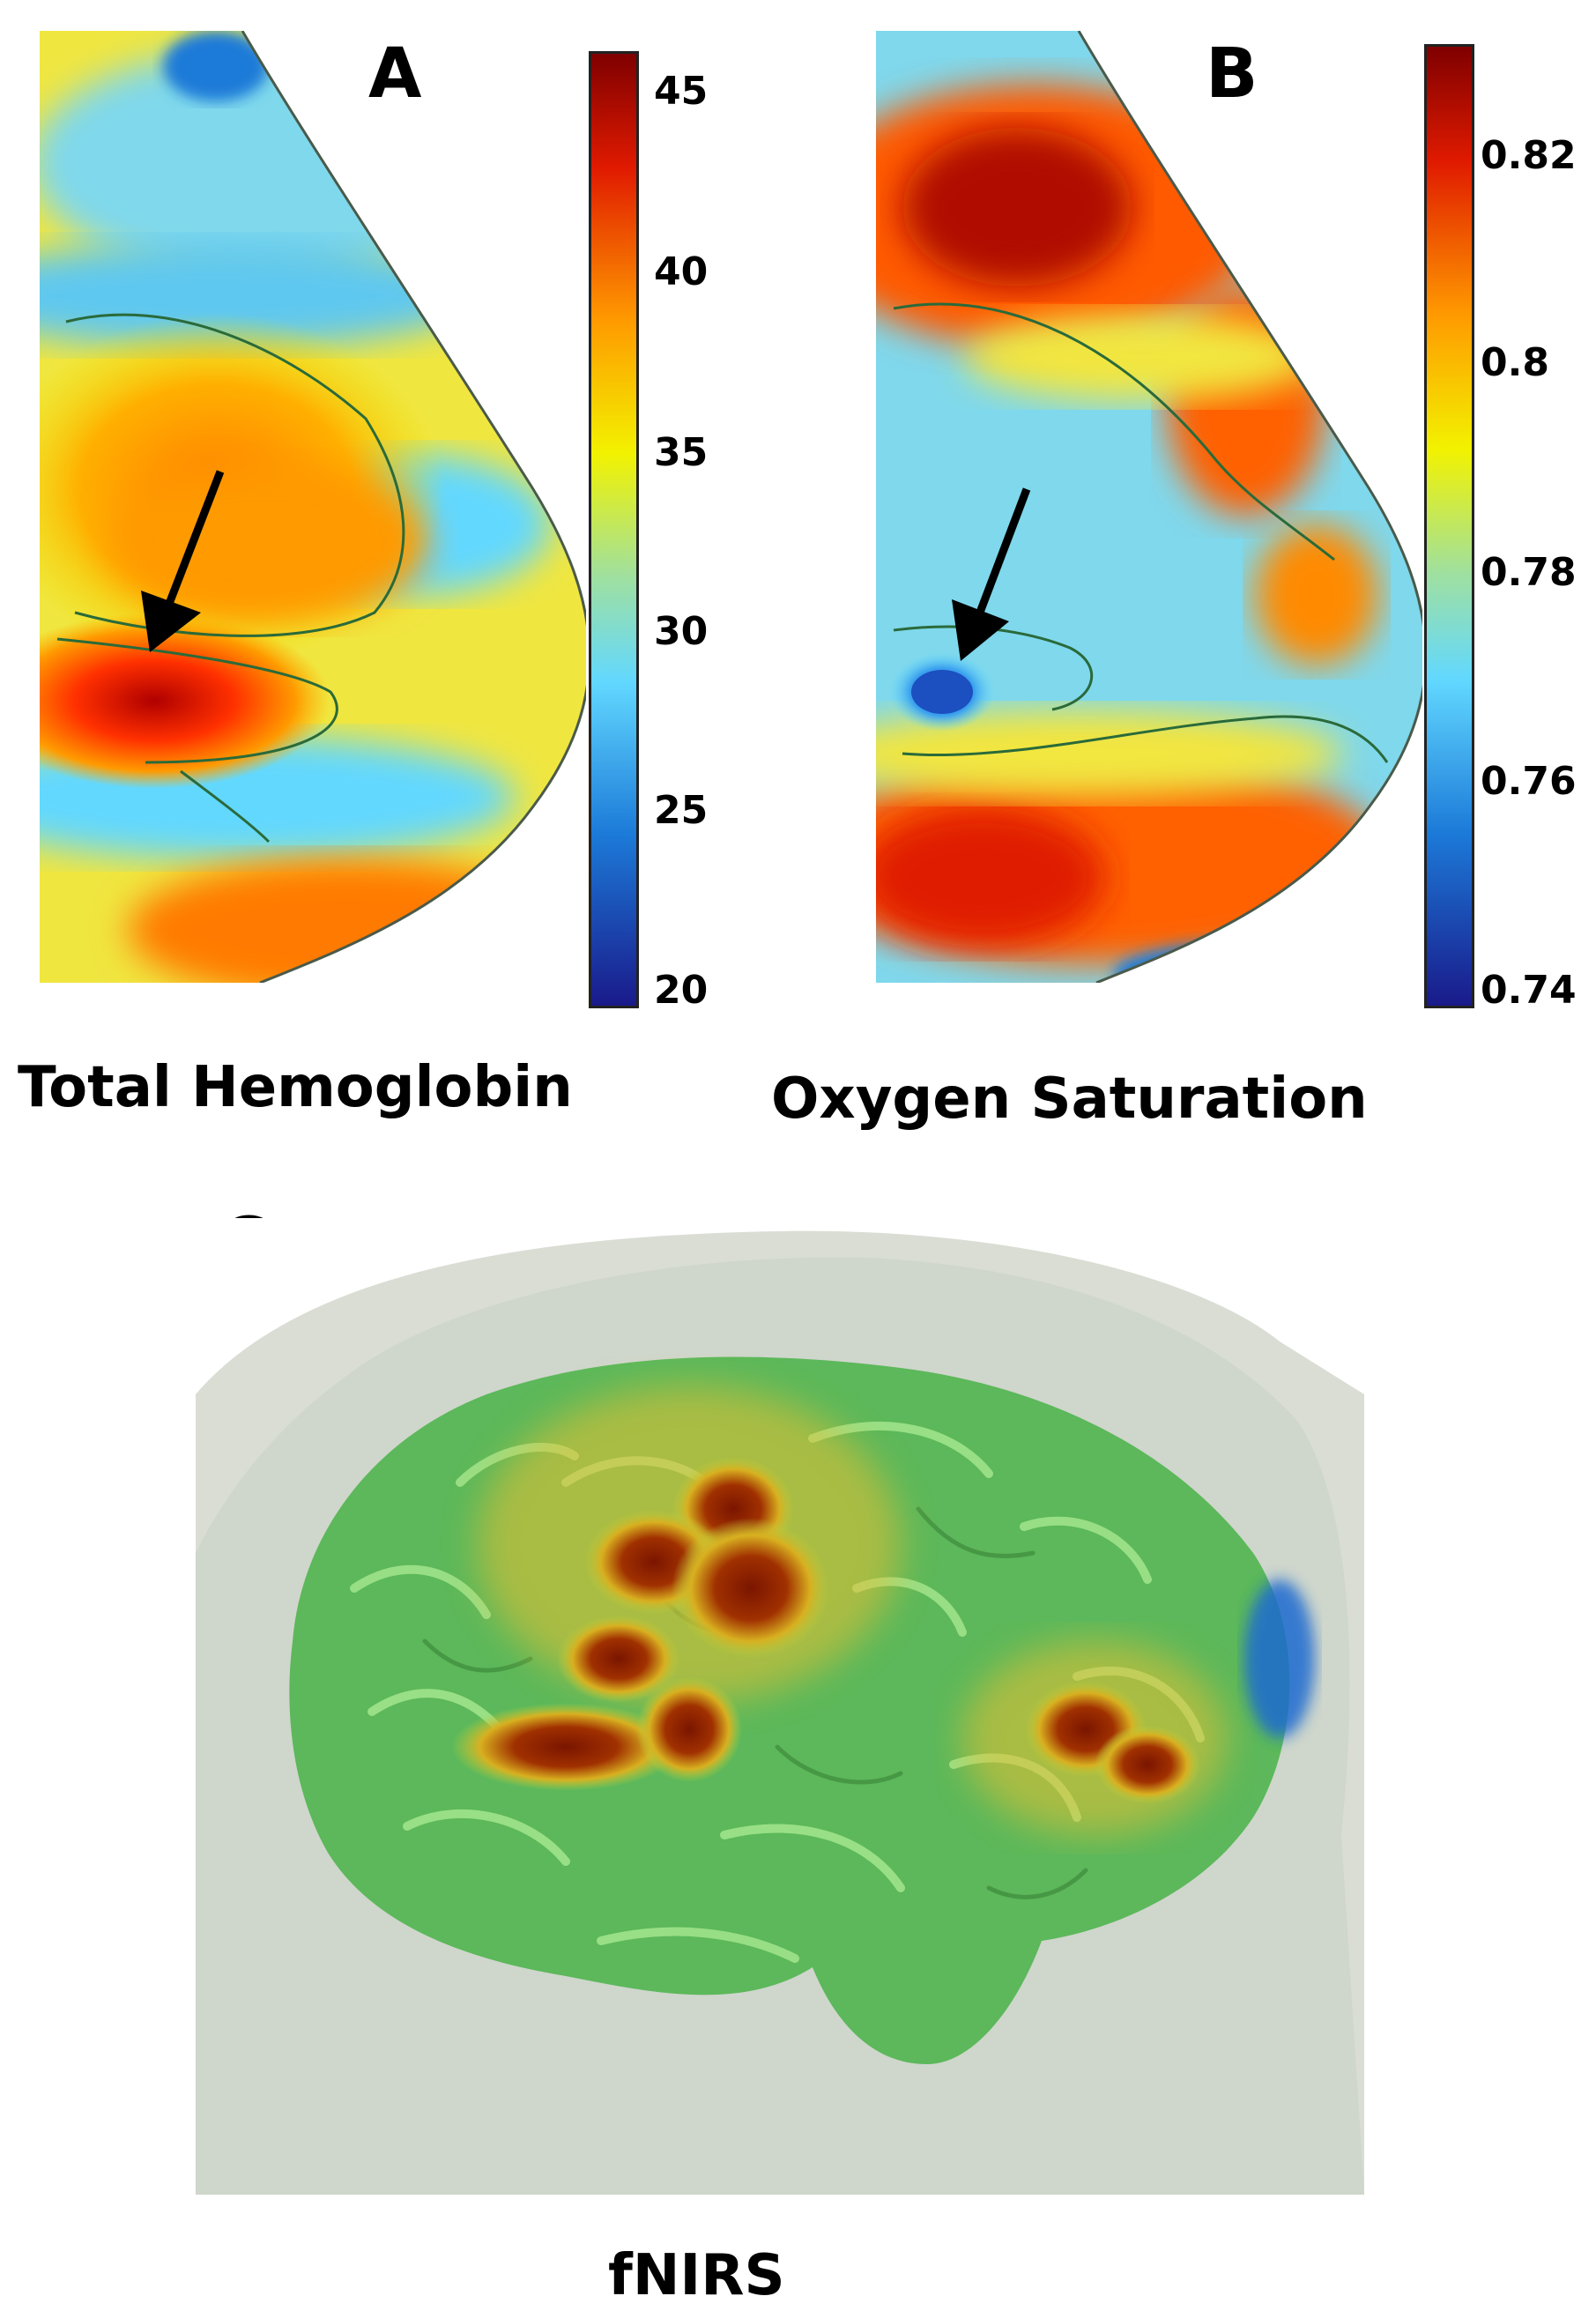 The height and width of the screenshot is (2311, 1596). What do you see at coordinates (1449, 526) in the screenshot?
I see `colorbar-b` at bounding box center [1449, 526].